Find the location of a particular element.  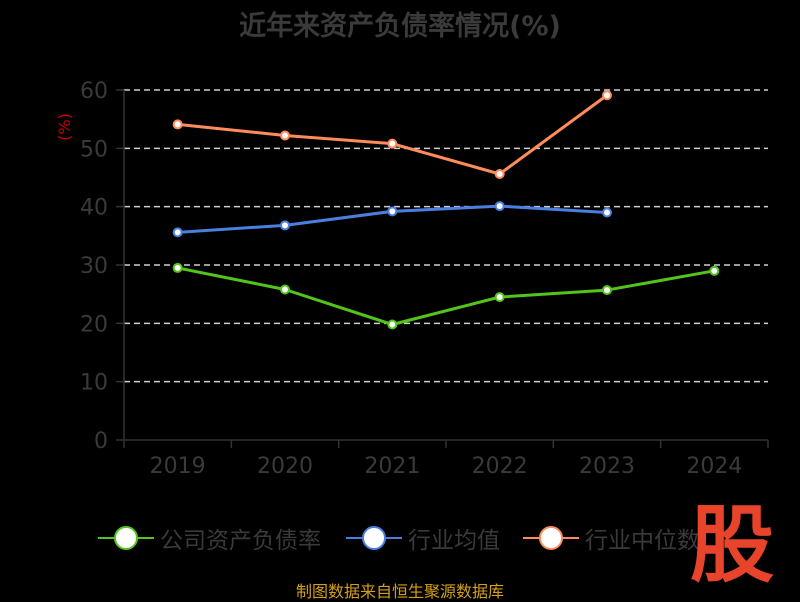

y-tick-label: 20 is located at coordinates (94, 324).